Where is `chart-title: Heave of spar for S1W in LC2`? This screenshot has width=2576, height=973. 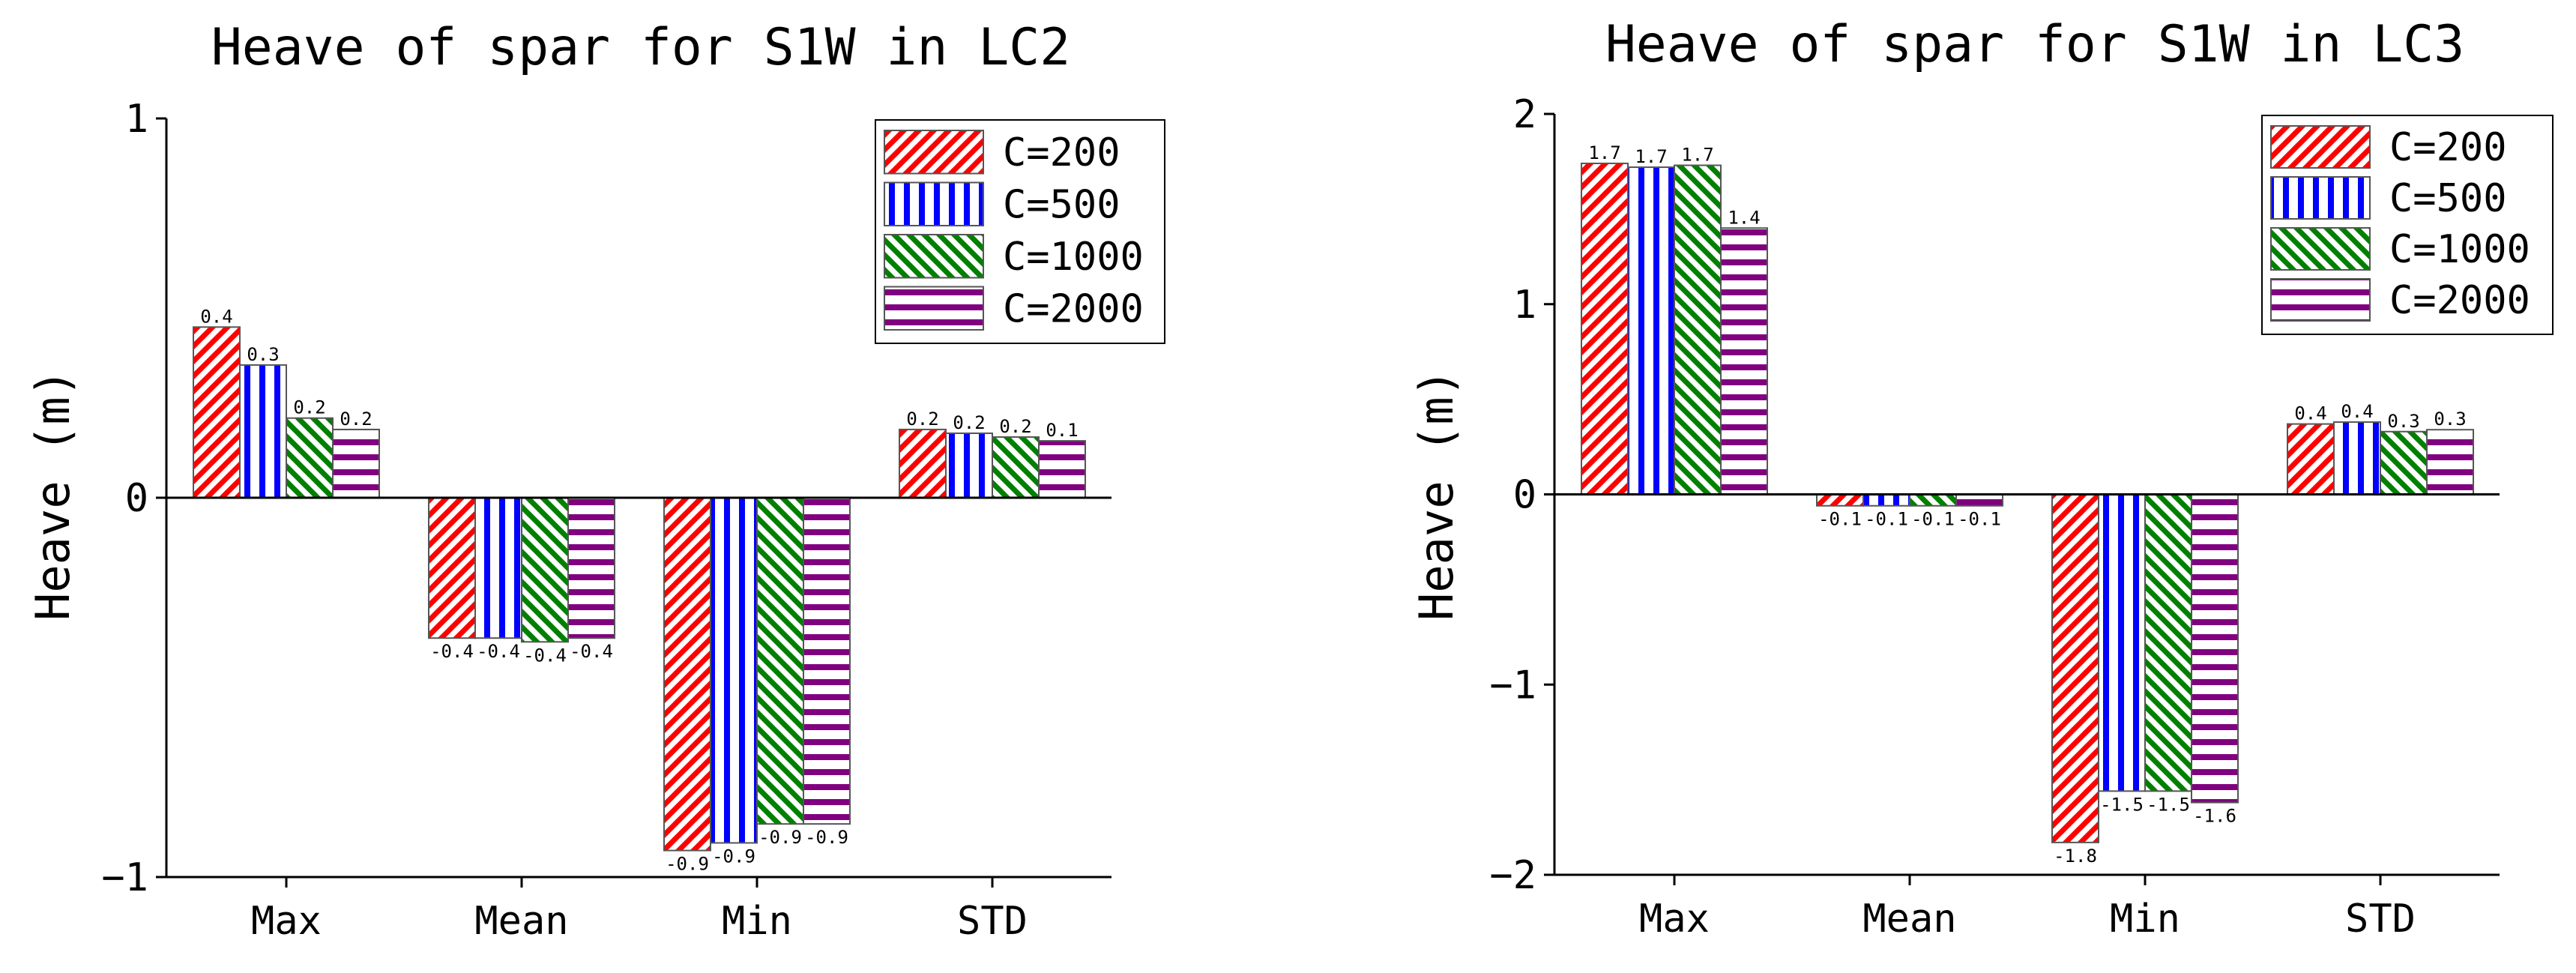 chart-title: Heave of spar for S1W in LC2 is located at coordinates (641, 47).